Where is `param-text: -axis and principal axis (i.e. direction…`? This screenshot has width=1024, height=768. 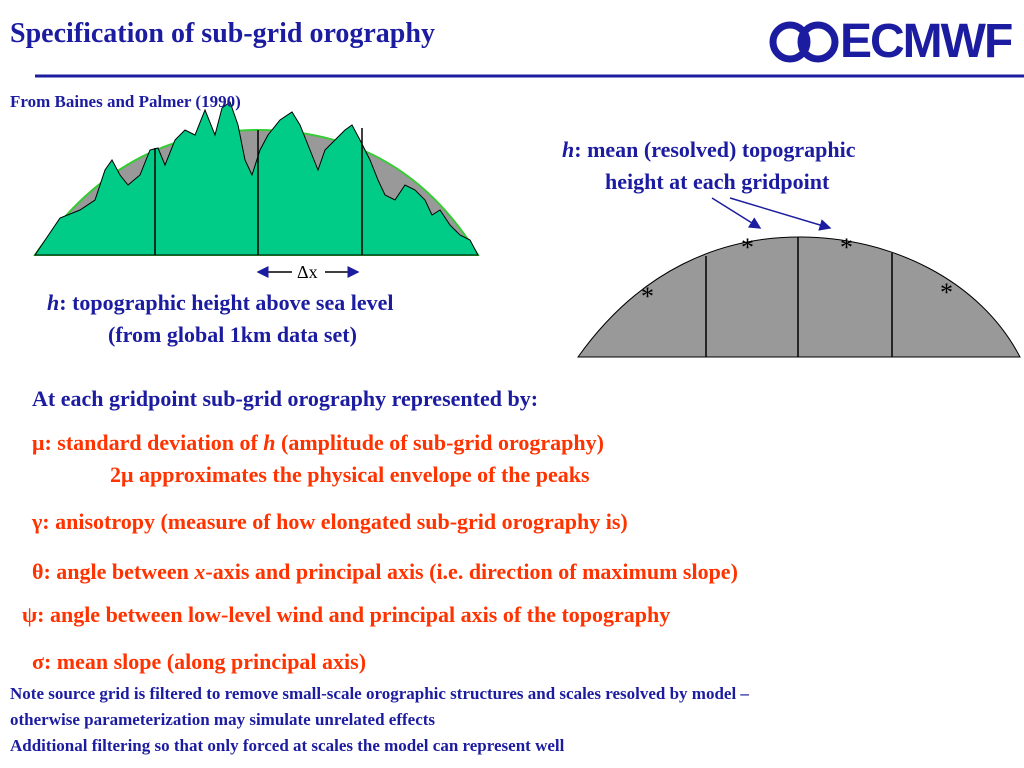 param-text: -axis and principal axis (i.e. direction… is located at coordinates (471, 571).